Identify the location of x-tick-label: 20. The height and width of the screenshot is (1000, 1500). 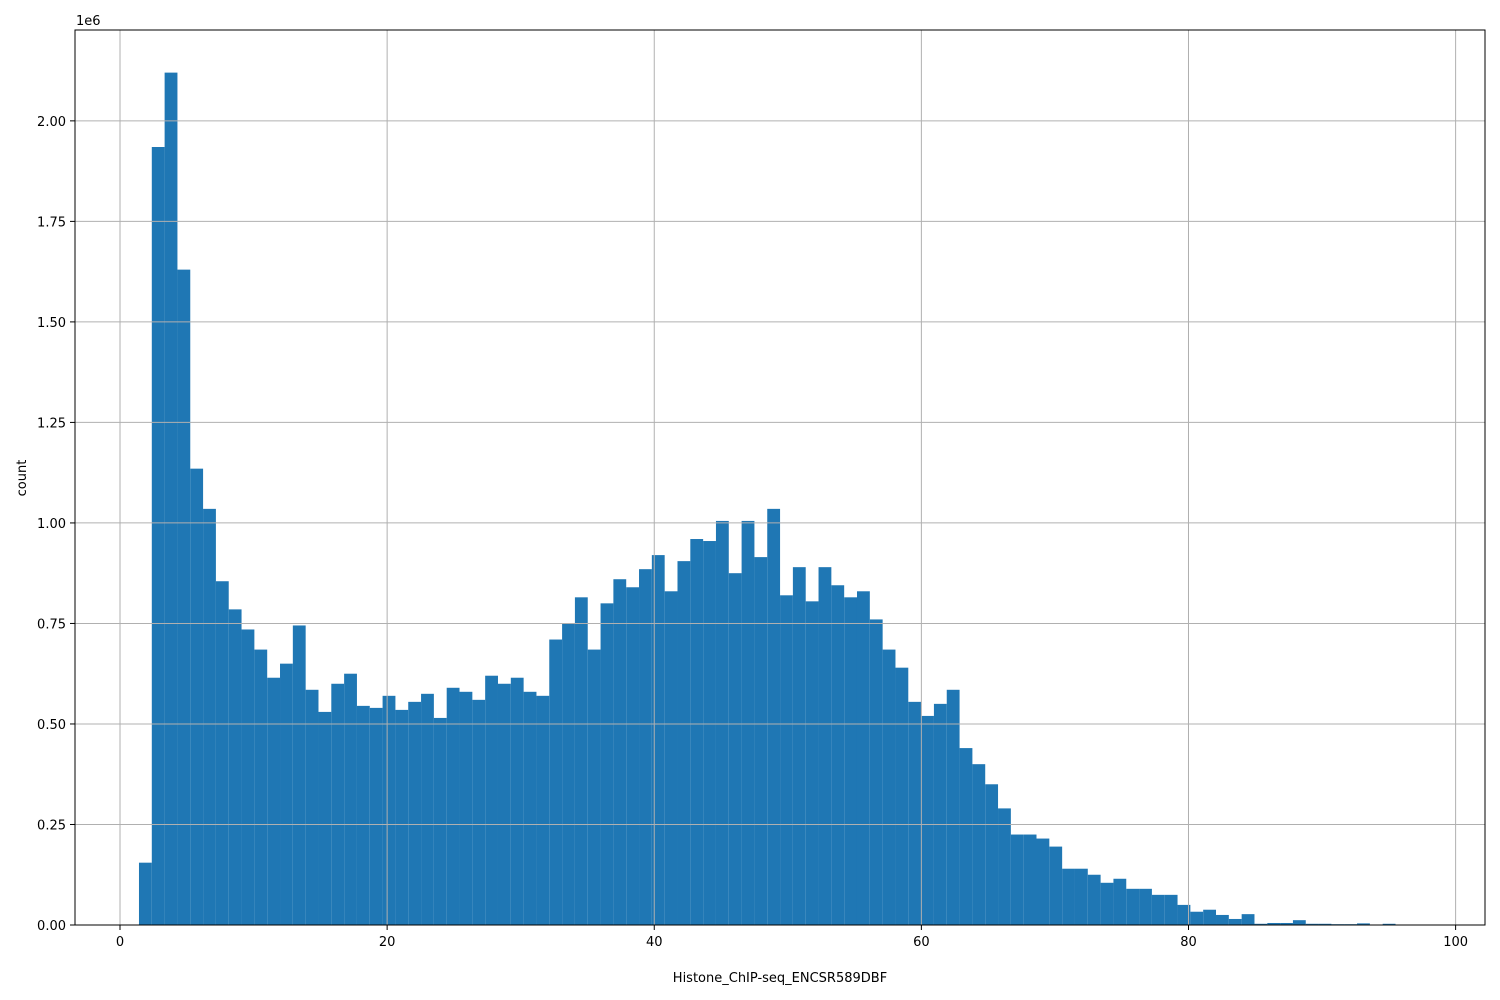
(387, 942).